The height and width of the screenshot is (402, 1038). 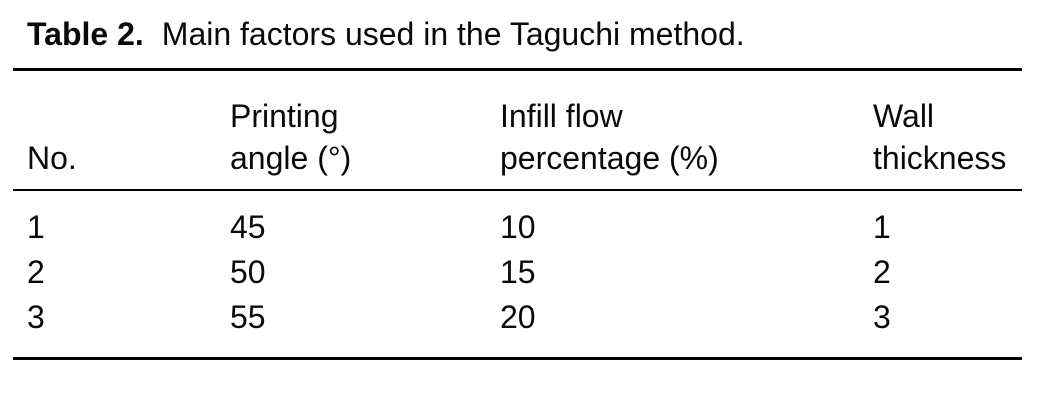 What do you see at coordinates (52, 158) in the screenshot?
I see `column-header-line: No.` at bounding box center [52, 158].